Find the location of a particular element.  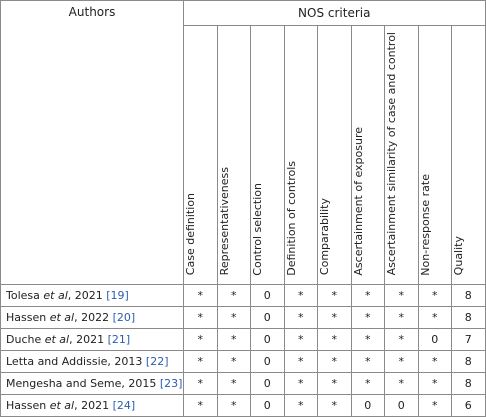

author-name: Duche is located at coordinates (24, 340).